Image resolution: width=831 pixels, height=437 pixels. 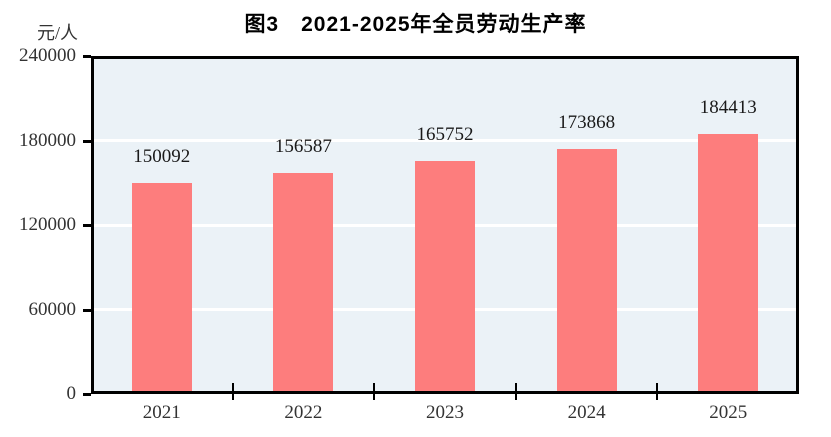 I want to click on x-axis-label-2022: 2022, so click(x=303, y=412).